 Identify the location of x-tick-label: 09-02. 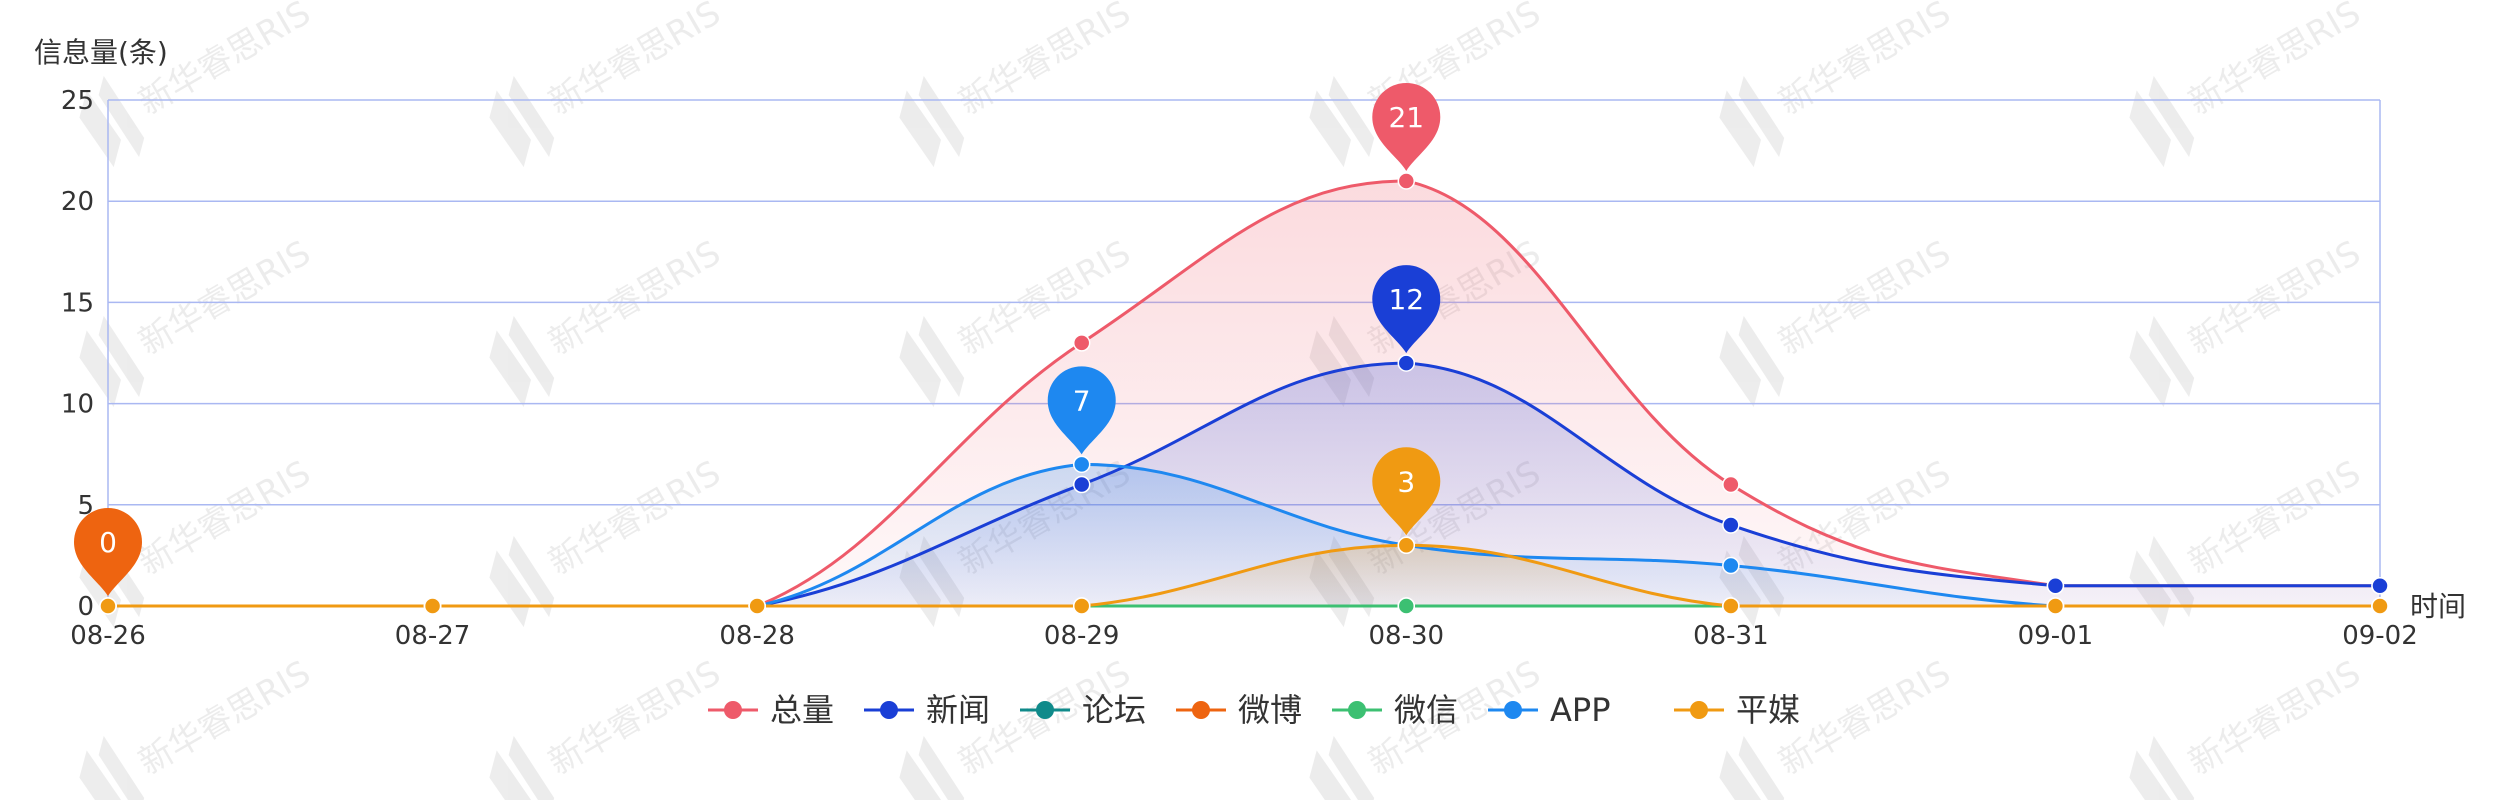
(2380, 636).